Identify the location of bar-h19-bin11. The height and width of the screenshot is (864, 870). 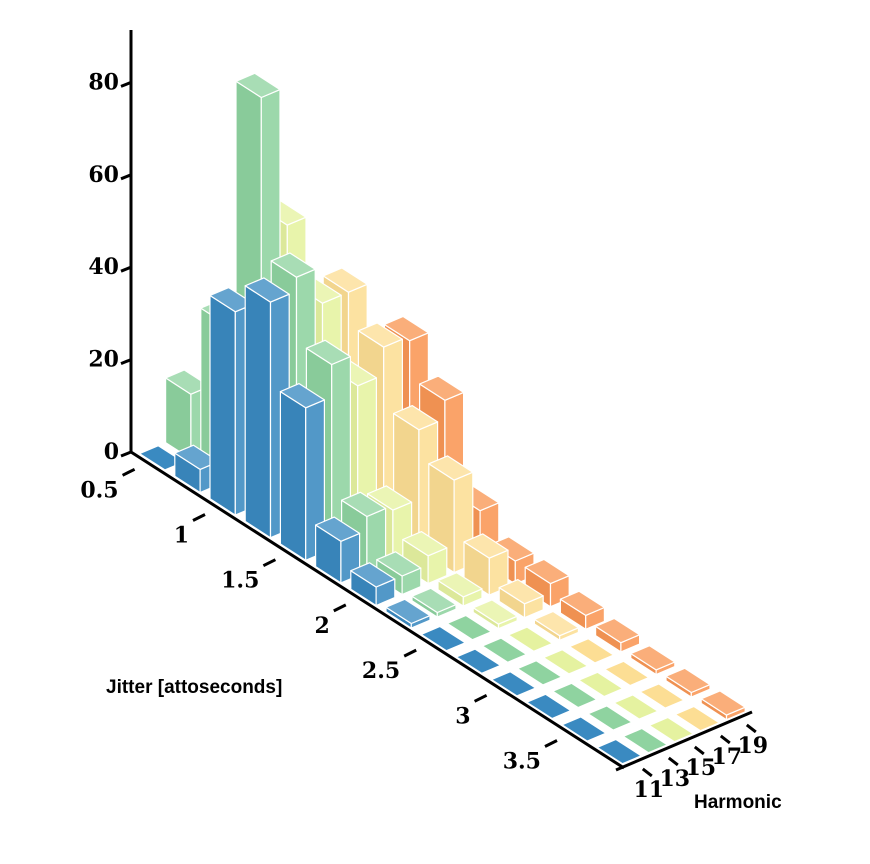
(653, 660).